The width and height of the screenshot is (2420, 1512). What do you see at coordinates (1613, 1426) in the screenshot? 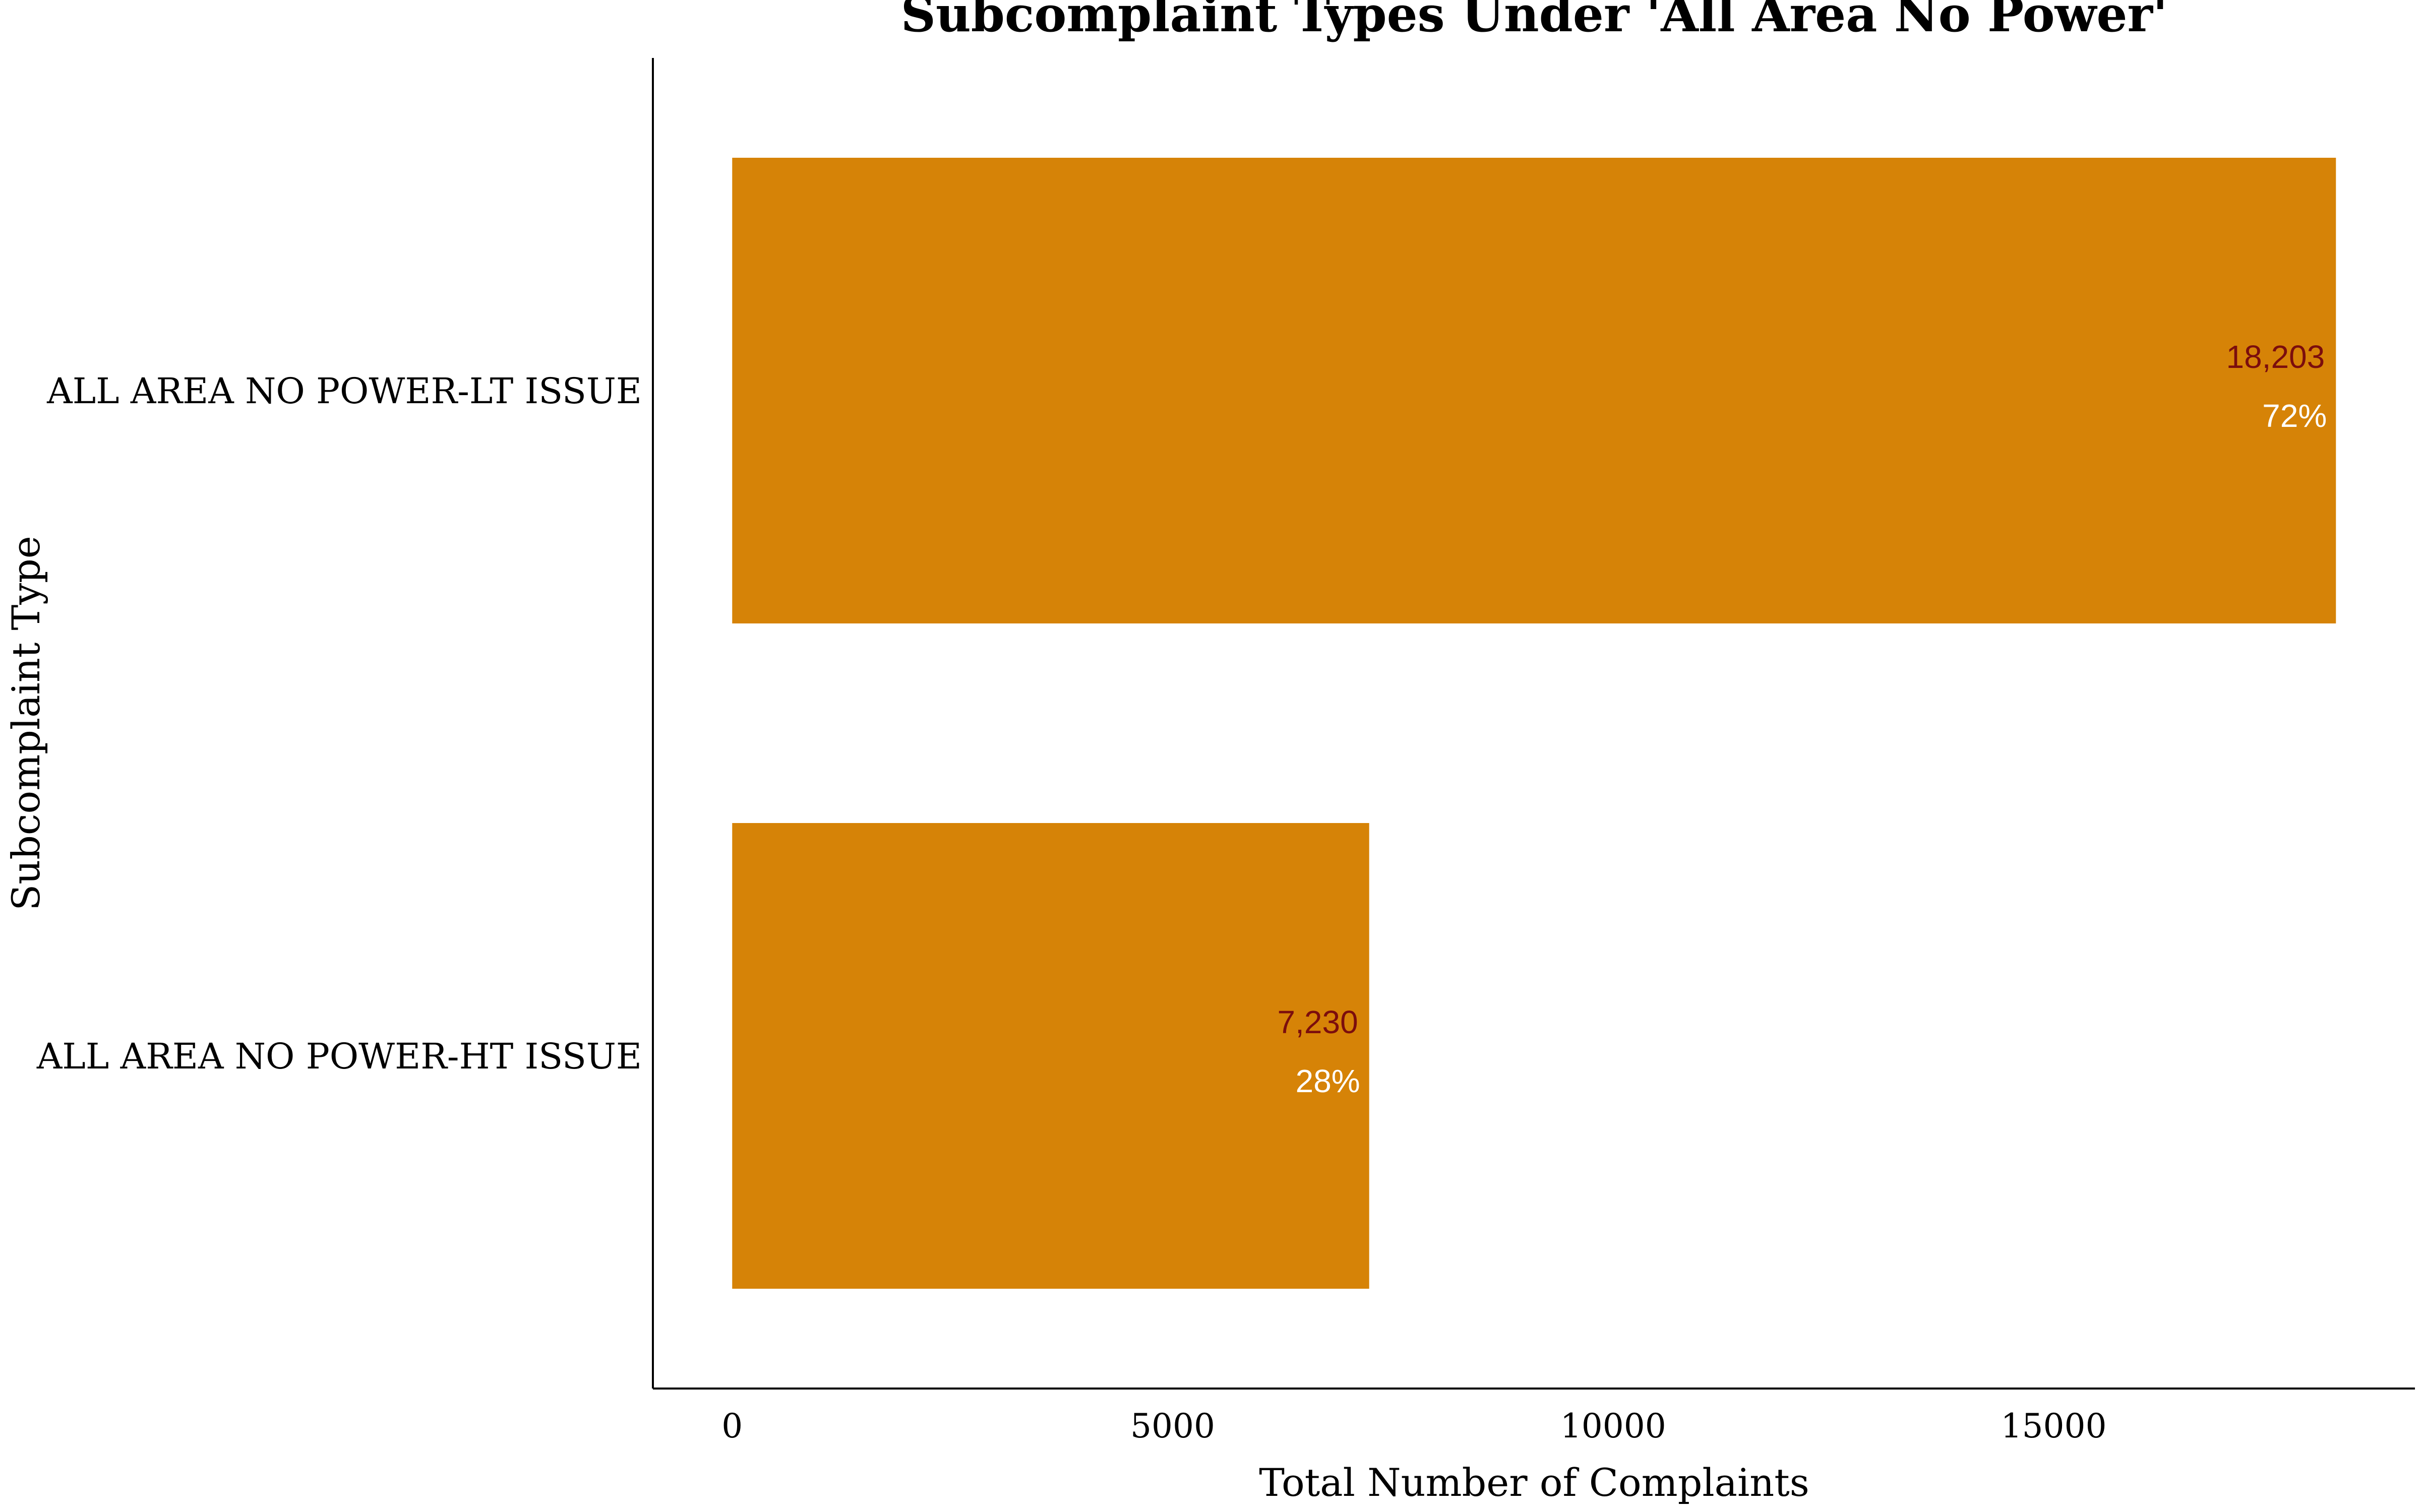
I see `x-tick-label-10000: 10000` at bounding box center [1613, 1426].